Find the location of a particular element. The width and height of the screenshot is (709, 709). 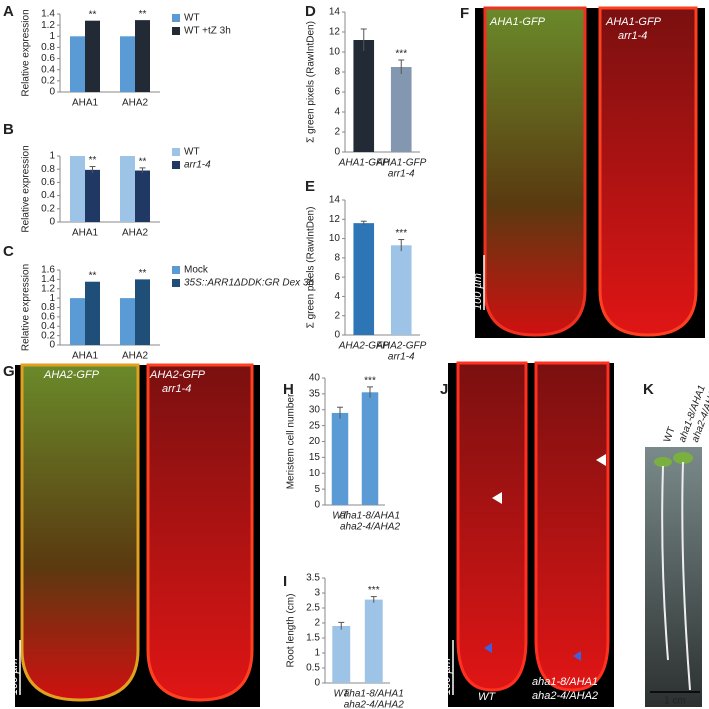

y-tick-label: 30 is located at coordinates (315, 409).